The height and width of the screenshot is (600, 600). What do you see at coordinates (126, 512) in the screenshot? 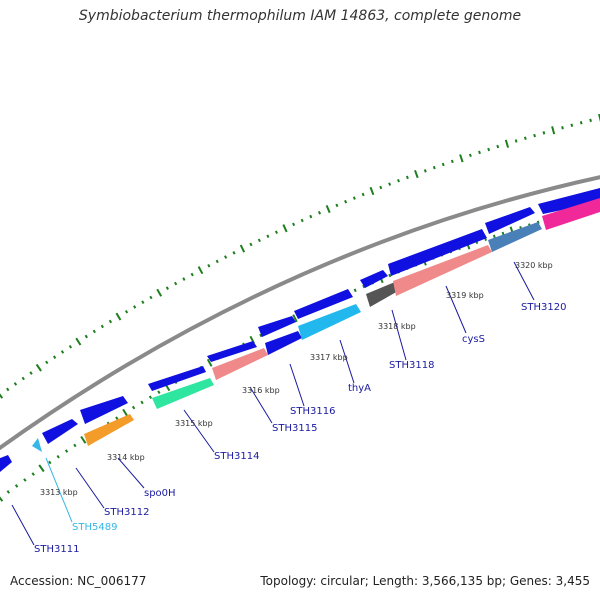
I see `gene-label-sth3112: STH3112` at bounding box center [126, 512].